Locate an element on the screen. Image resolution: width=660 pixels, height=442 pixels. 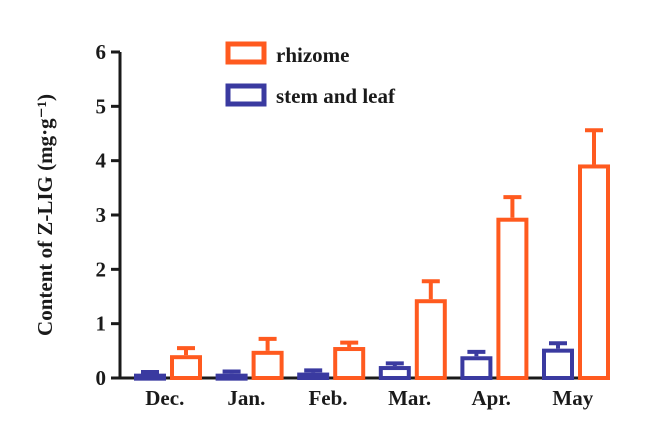
x-category-label: Dec. is located at coordinates (164, 398).